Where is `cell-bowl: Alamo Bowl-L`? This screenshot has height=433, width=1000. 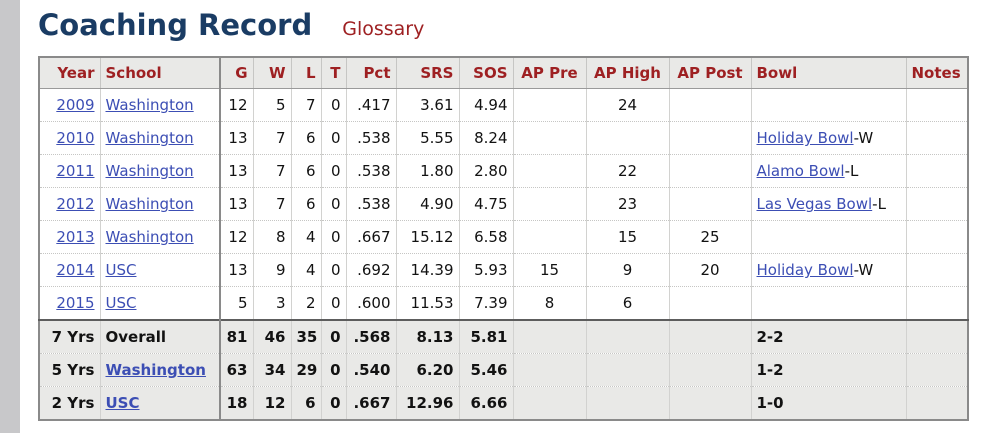
cell-bowl: Alamo Bowl-L is located at coordinates (829, 171).